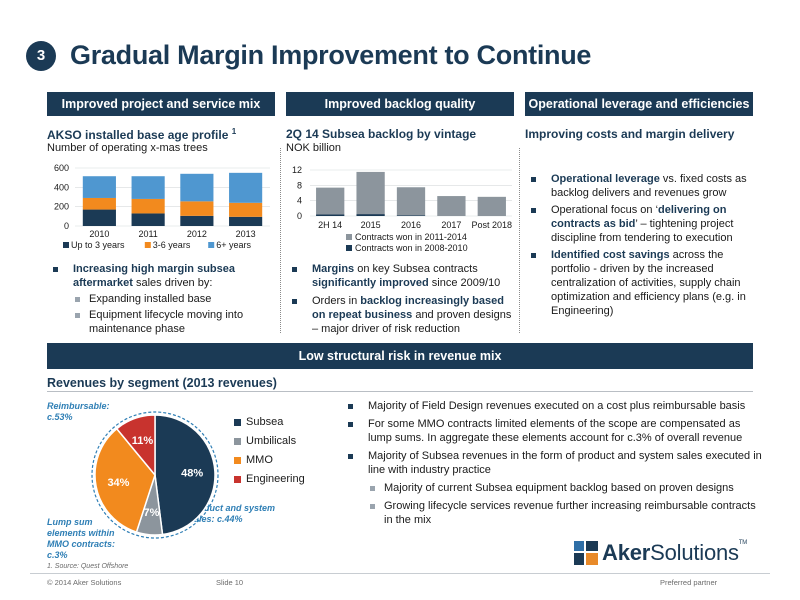  I want to click on section2-divider, so click(400, 391).